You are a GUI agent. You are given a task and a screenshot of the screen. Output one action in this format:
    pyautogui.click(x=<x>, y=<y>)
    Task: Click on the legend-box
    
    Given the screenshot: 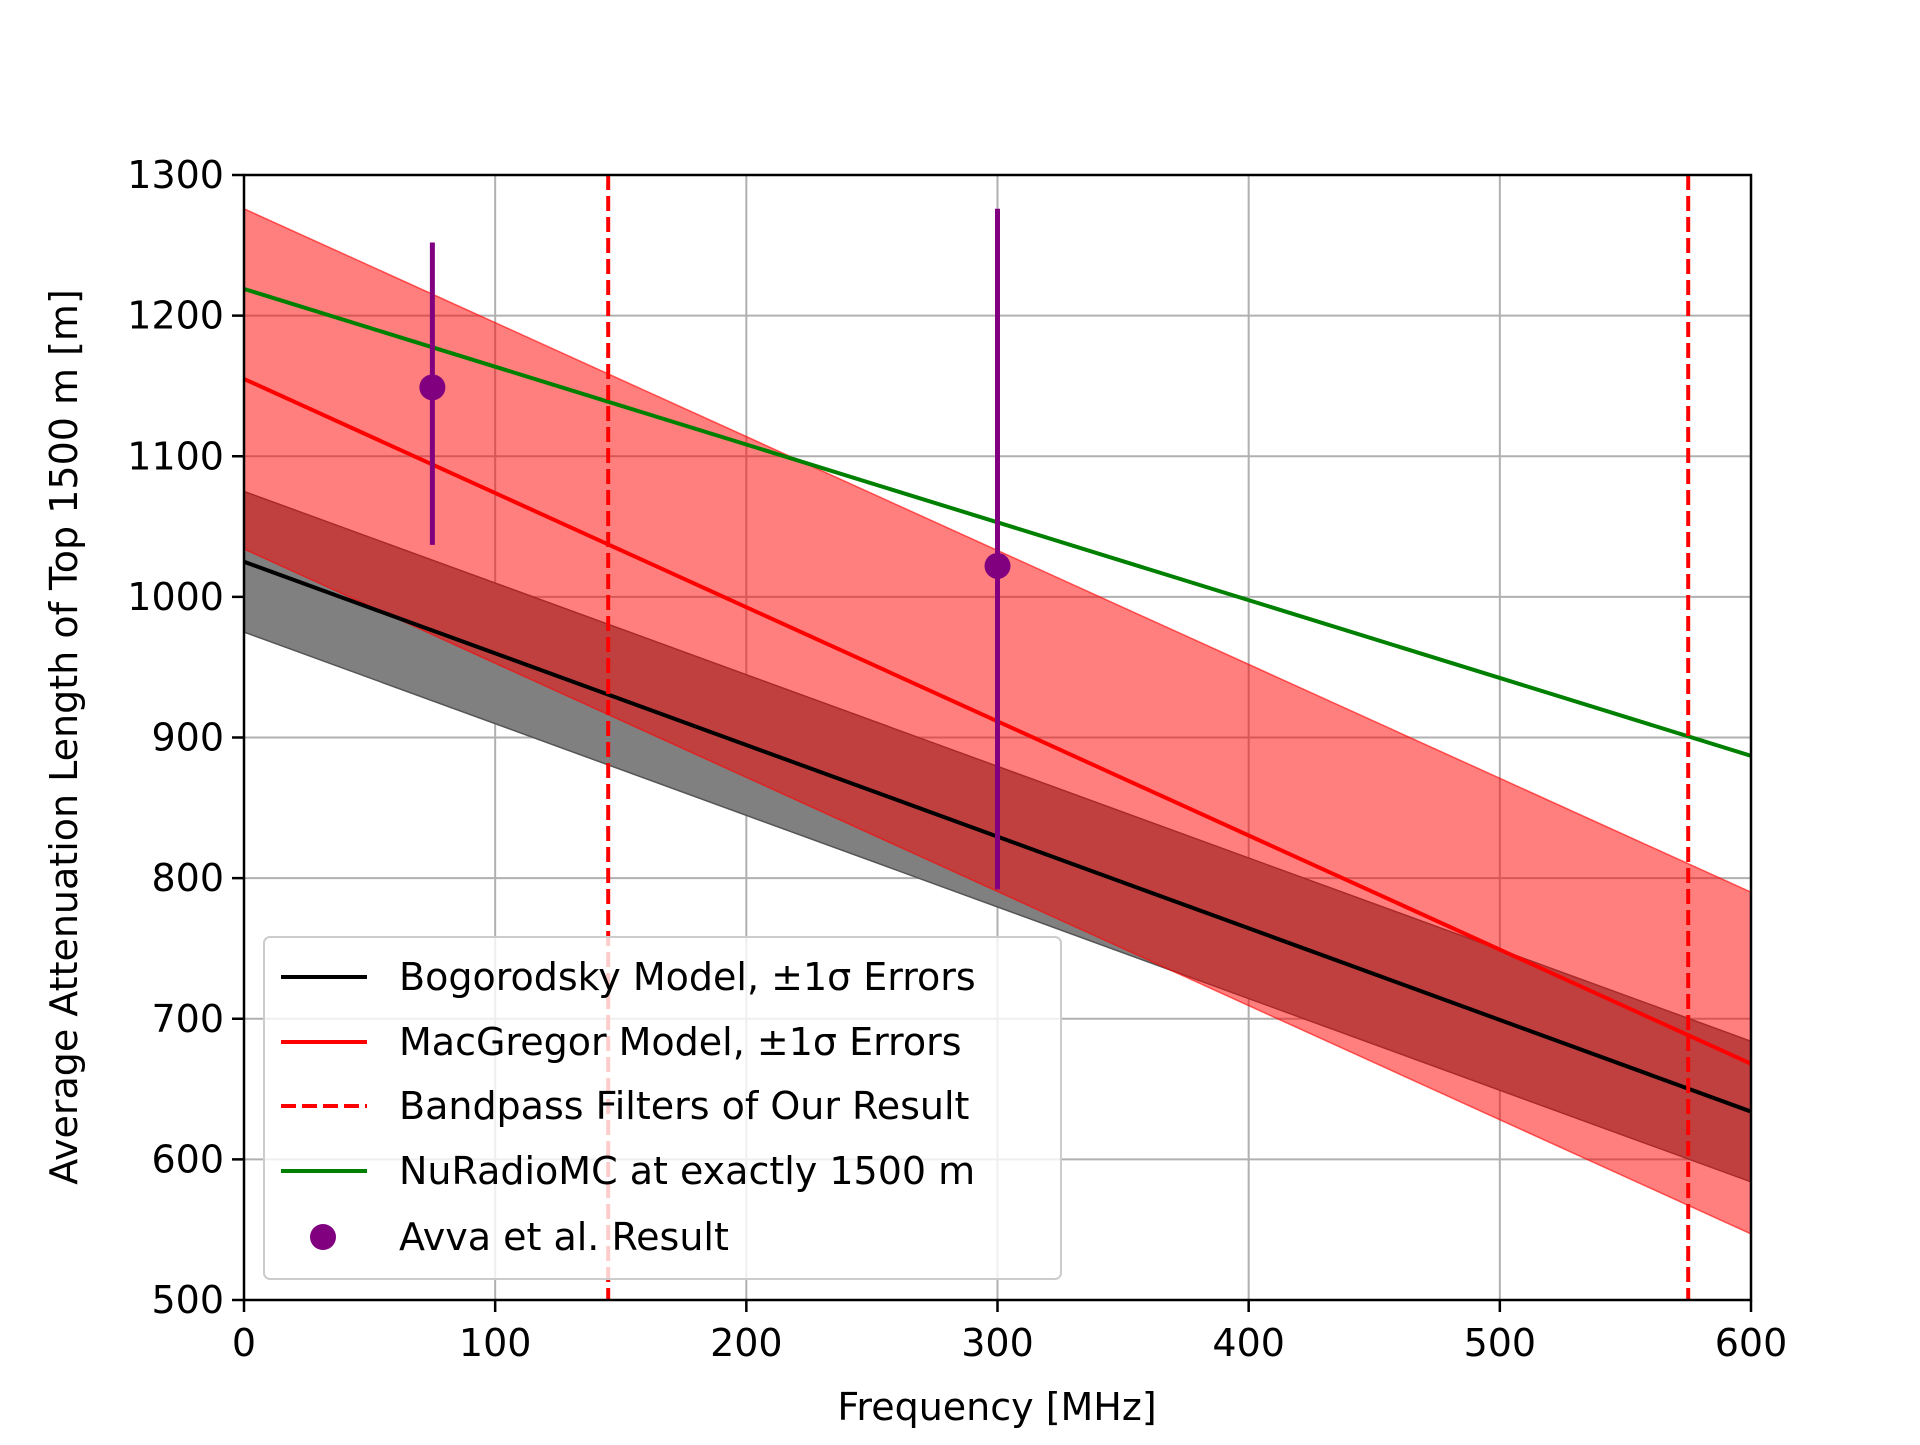 What is the action you would take?
    pyautogui.click(x=662, y=1108)
    